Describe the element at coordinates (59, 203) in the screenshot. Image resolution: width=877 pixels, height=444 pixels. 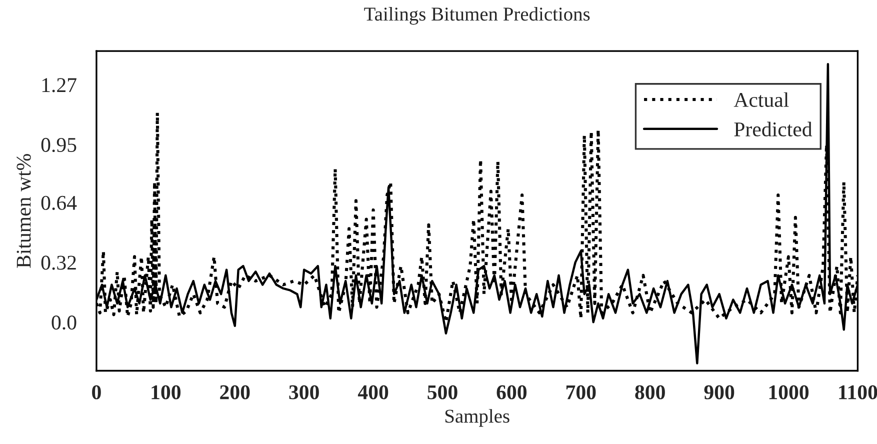
I see `y-tick-label: 0.64` at that location.